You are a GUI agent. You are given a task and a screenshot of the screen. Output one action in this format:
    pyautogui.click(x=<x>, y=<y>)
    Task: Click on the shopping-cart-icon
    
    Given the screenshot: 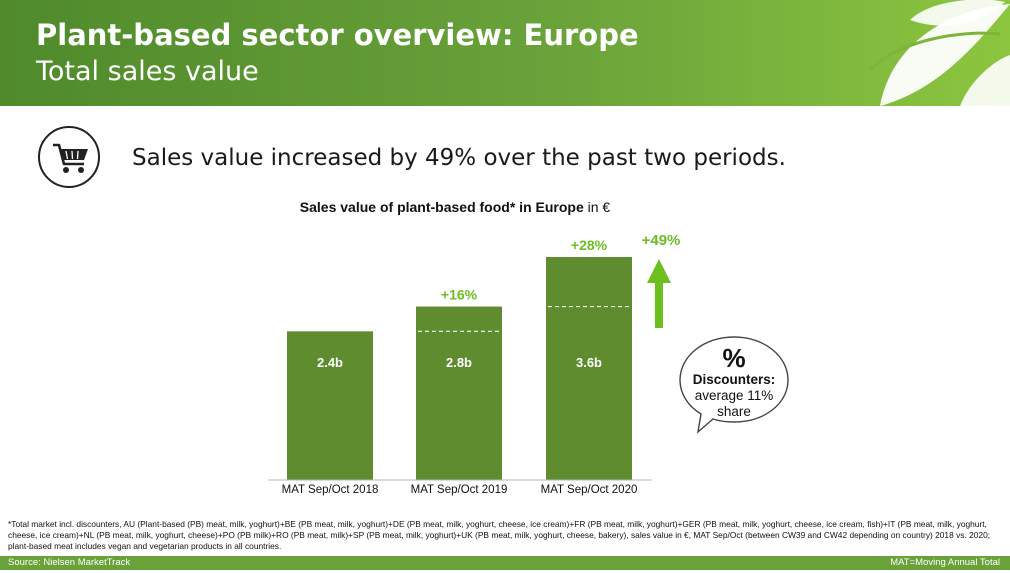 What is the action you would take?
    pyautogui.click(x=69, y=157)
    